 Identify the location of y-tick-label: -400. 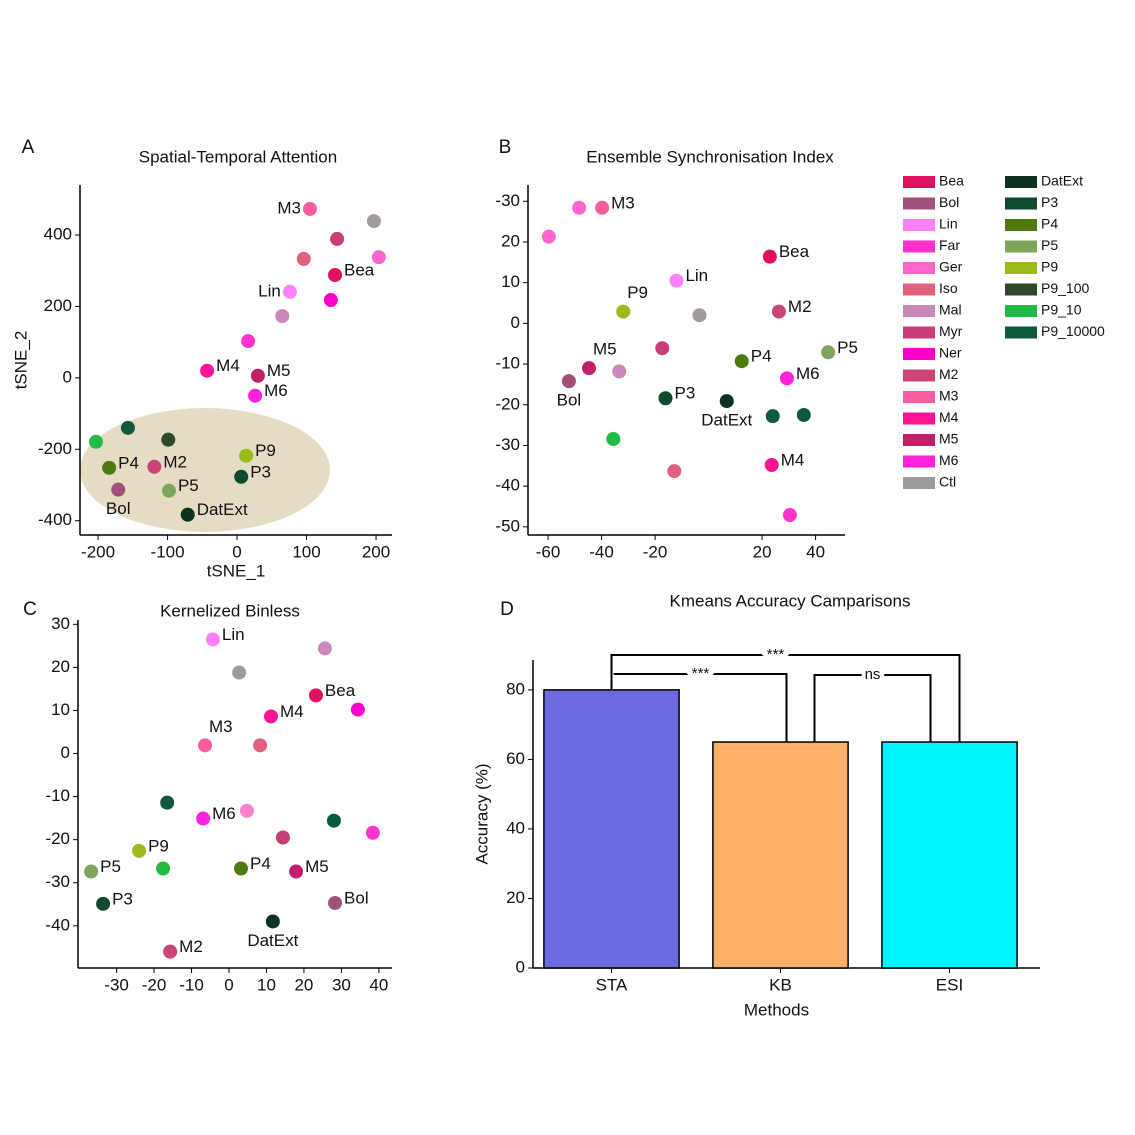
(55, 519).